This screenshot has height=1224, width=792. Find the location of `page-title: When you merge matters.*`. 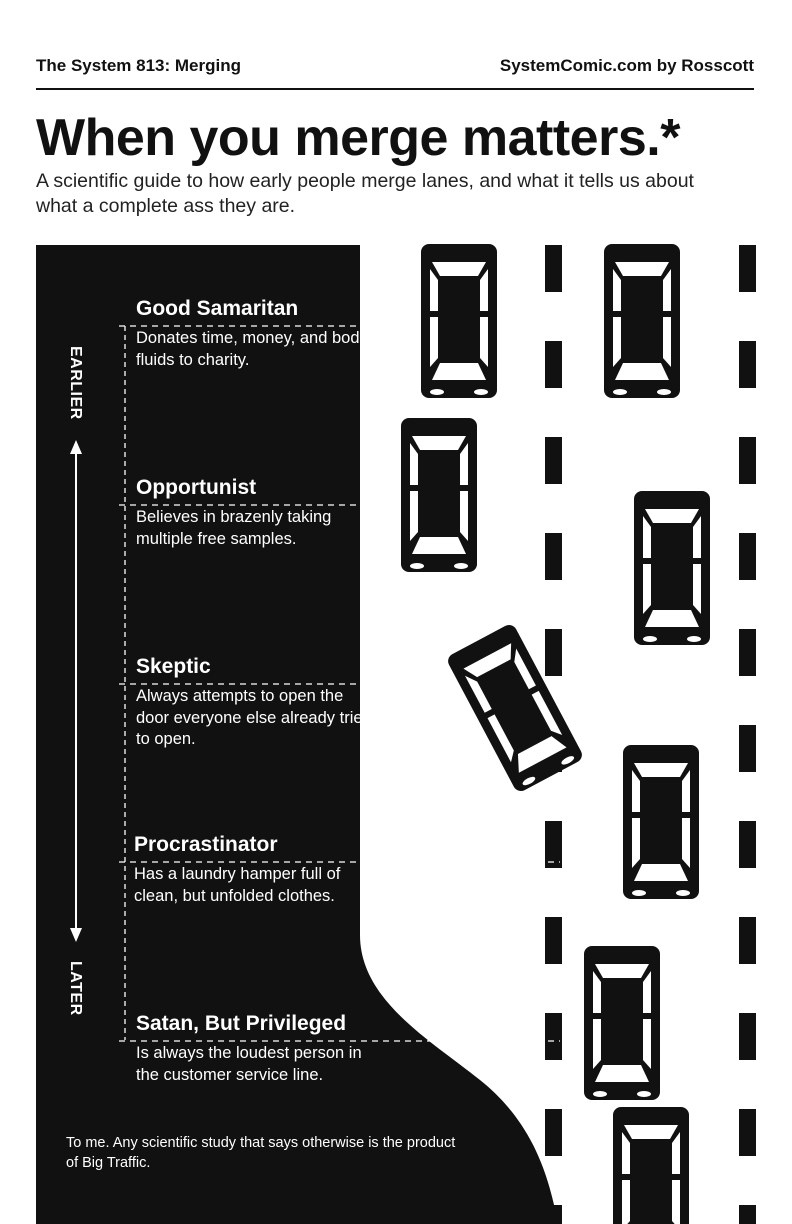

page-title: When you merge matters.* is located at coordinates (358, 138).